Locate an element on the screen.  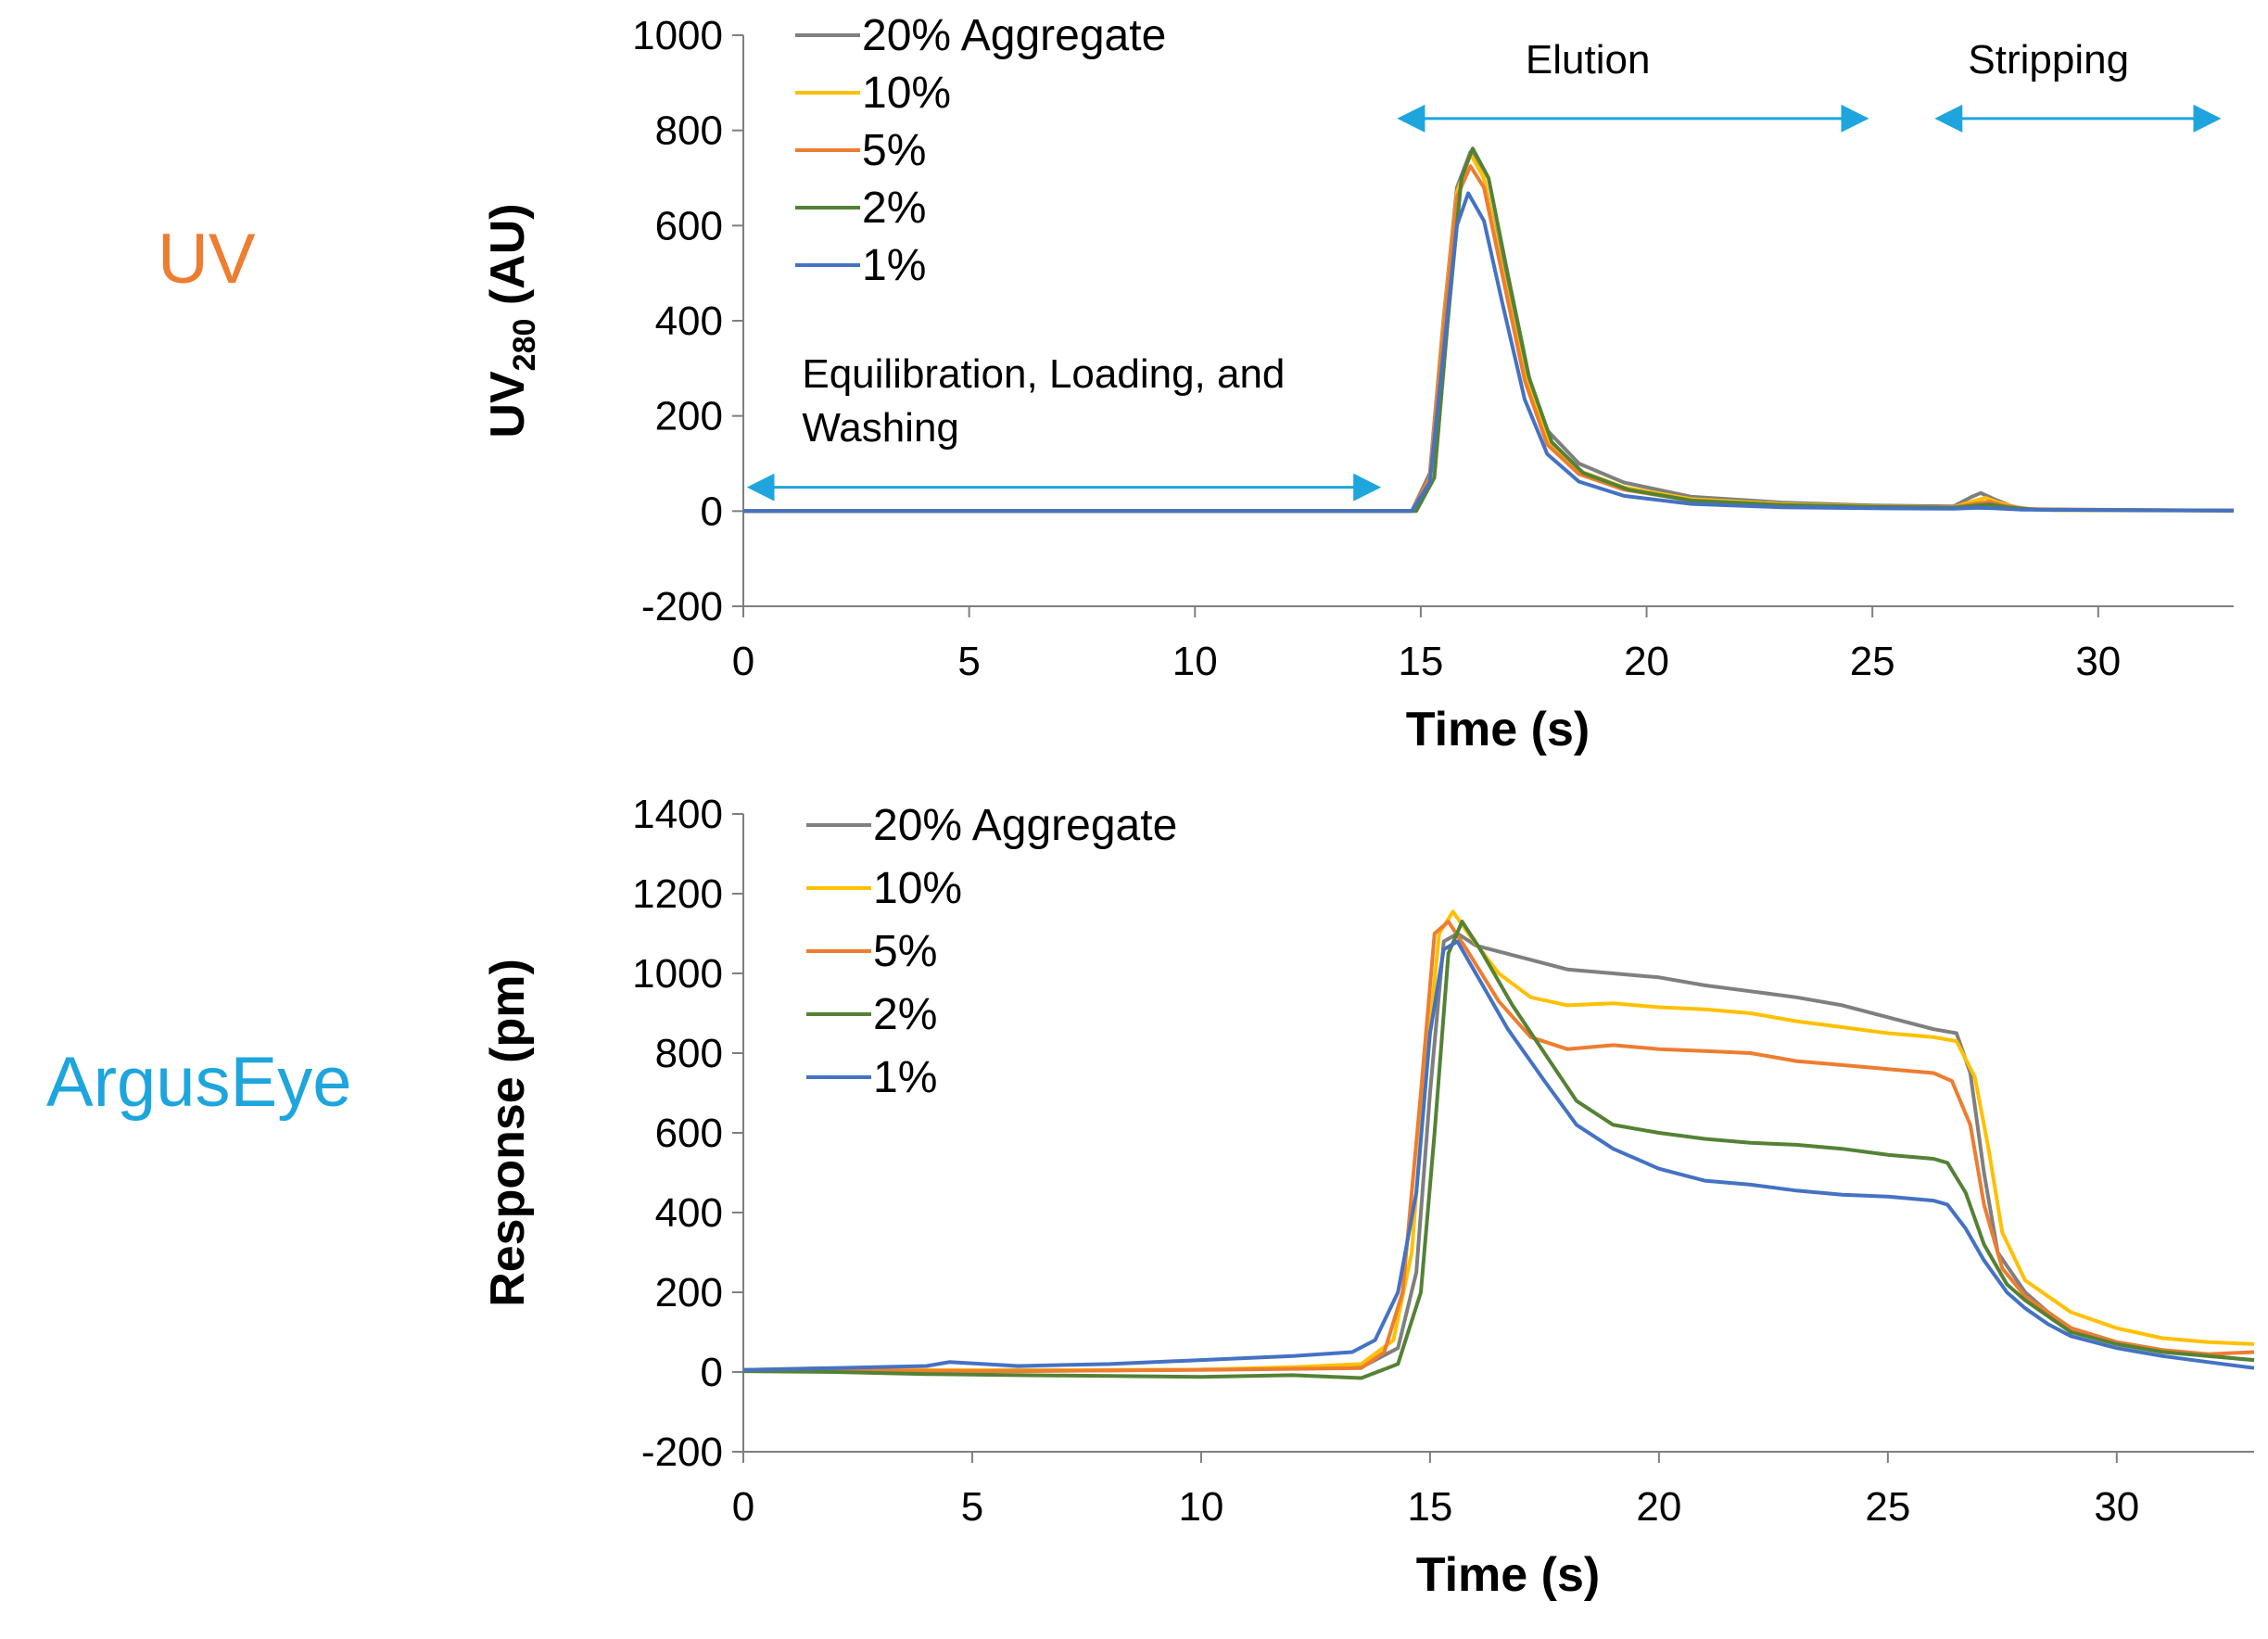
phase-annotation: Elution is located at coordinates (1588, 60).